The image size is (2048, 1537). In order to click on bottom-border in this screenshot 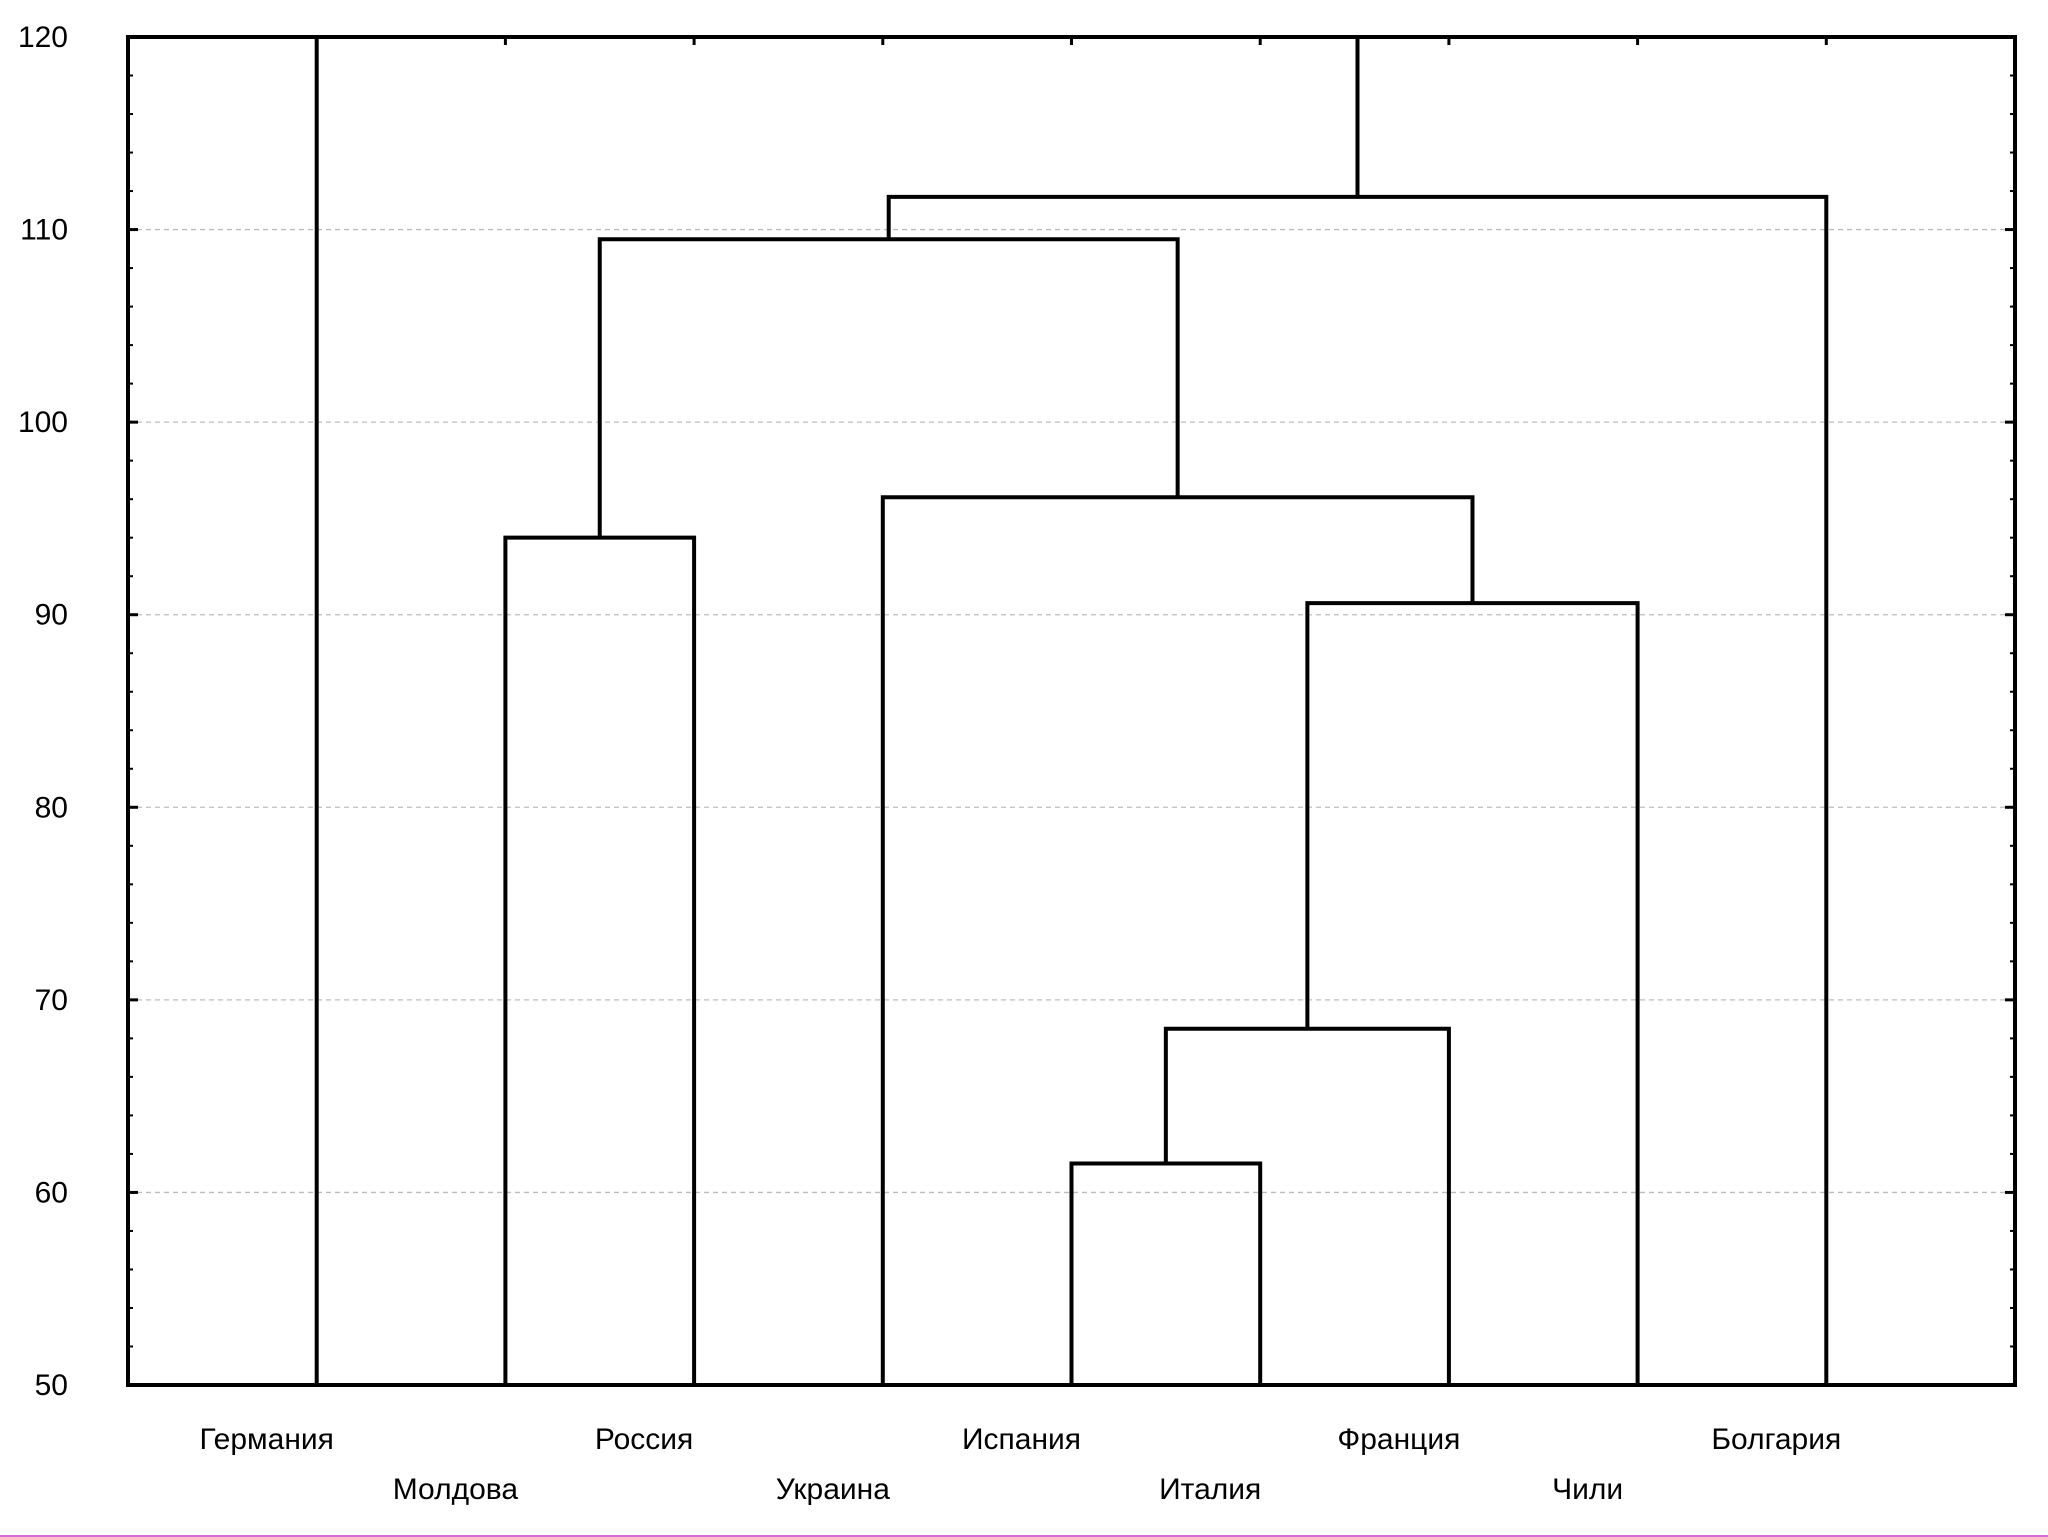, I will do `click(1024, 1536)`.